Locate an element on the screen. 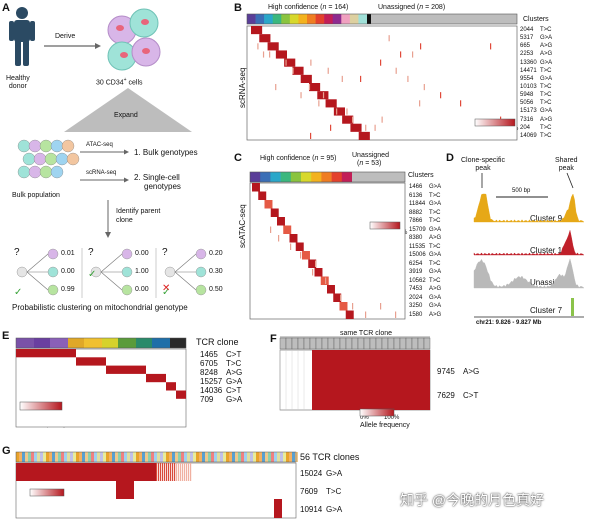  C-row-label: 8380 A>G is located at coordinates (425, 238).